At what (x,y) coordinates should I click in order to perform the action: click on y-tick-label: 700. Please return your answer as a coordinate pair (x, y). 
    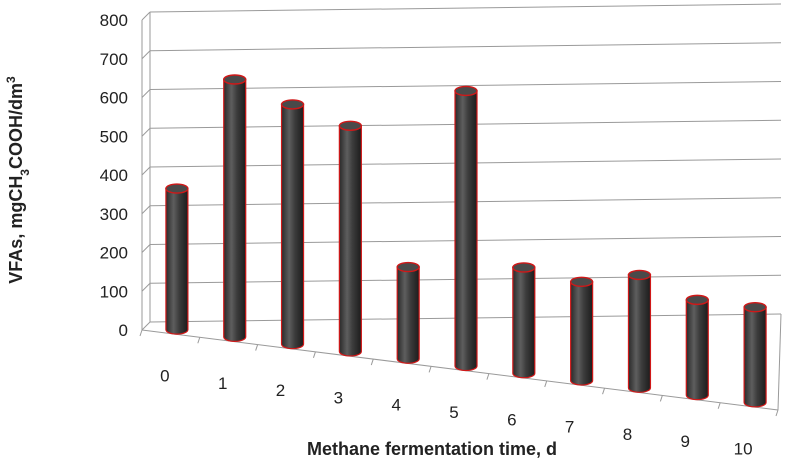
    Looking at the image, I should click on (114, 59).